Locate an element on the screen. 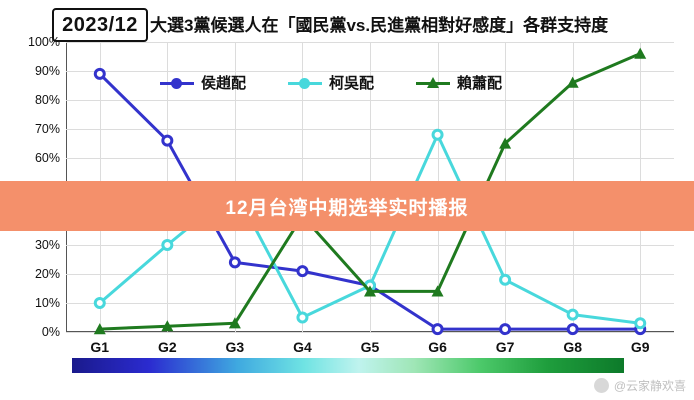  x-tick-label: G7 is located at coordinates (505, 347).